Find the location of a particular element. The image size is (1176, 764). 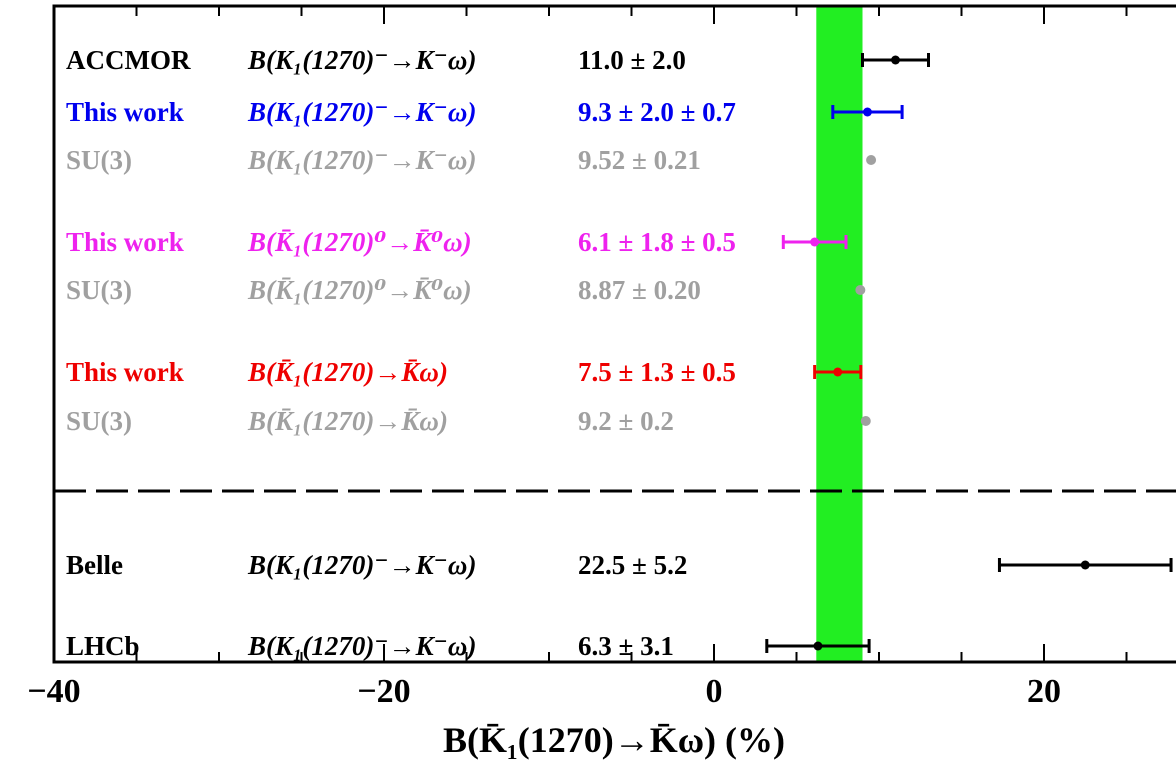

row-value-label: 9.52 ± 0.21 is located at coordinates (639, 160).